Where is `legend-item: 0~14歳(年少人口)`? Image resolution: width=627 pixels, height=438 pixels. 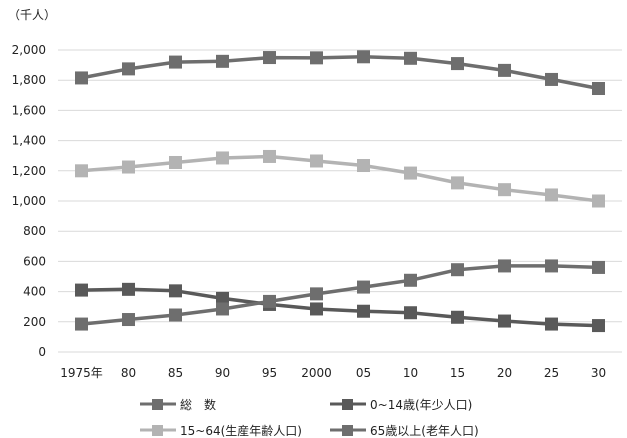
legend-item: 0~14歳(年少人口) is located at coordinates (401, 405).